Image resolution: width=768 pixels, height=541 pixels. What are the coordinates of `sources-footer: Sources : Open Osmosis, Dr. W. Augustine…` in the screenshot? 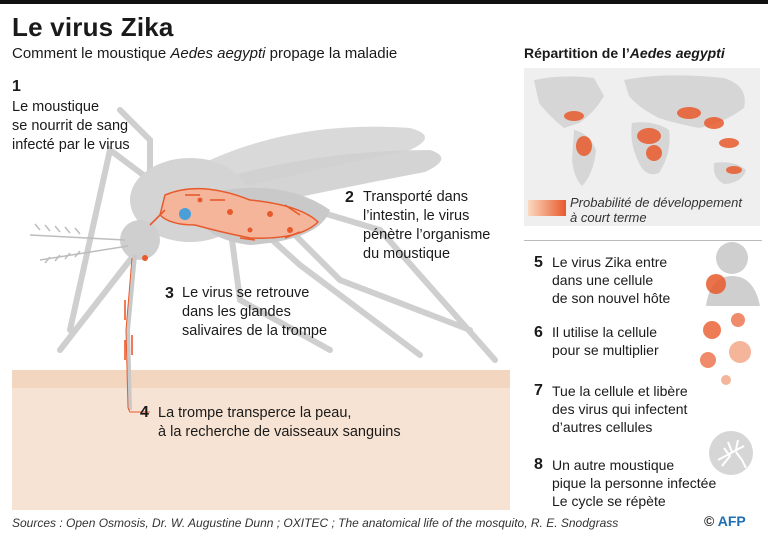 It's located at (315, 523).